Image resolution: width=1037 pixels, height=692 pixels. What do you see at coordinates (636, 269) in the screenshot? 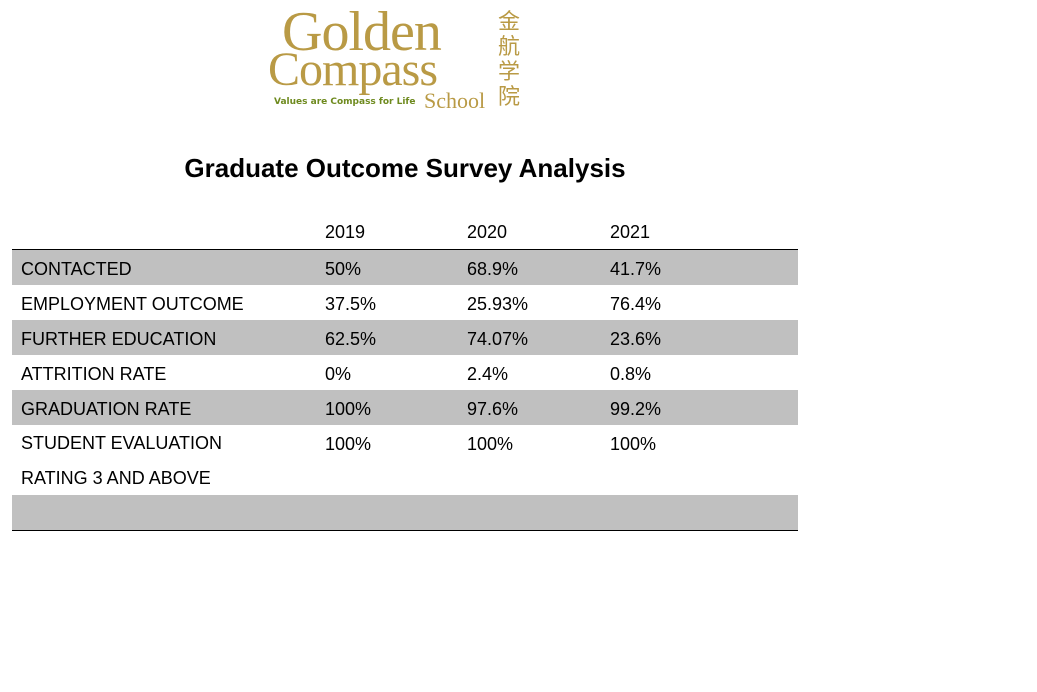
I see `table-cell: 41.7%` at bounding box center [636, 269].